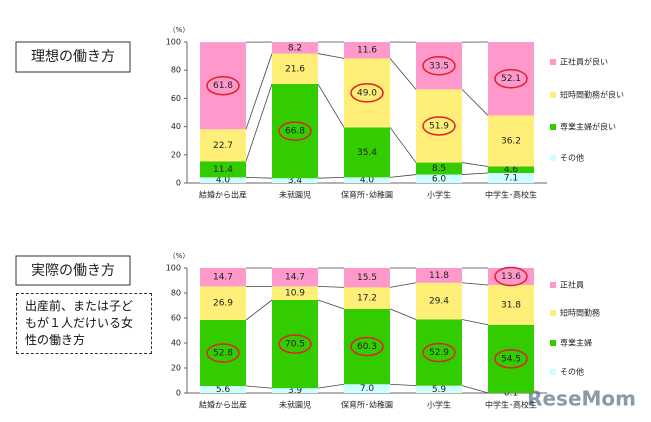  I want to click on value-label: 11.4, so click(223, 170).